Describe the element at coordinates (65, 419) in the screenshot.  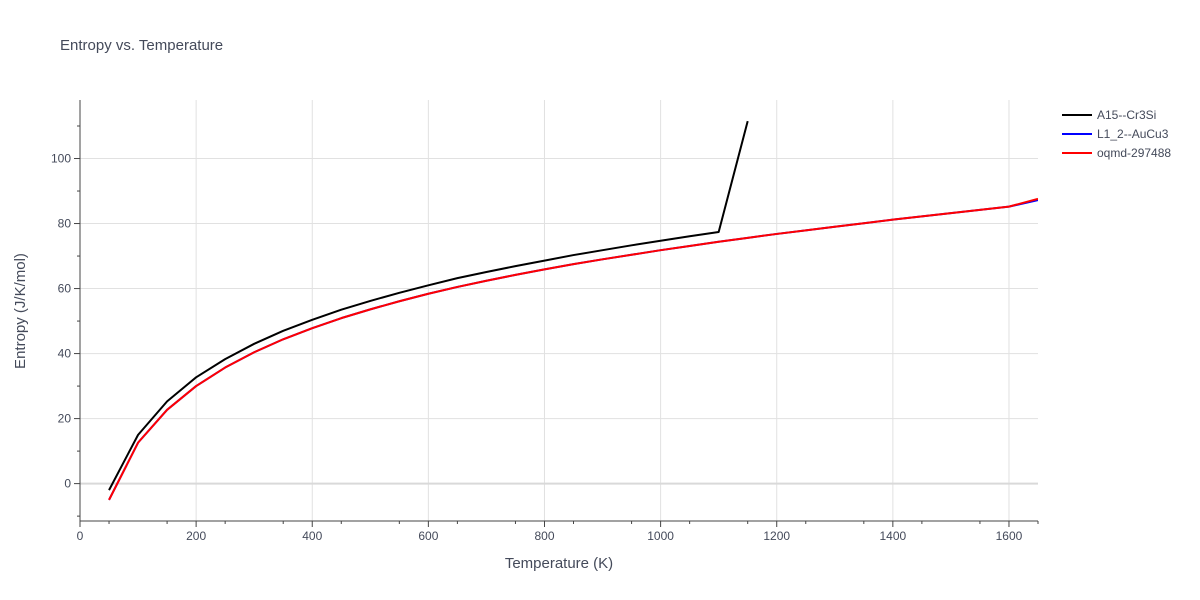
I see `y-tick-label: 20` at that location.